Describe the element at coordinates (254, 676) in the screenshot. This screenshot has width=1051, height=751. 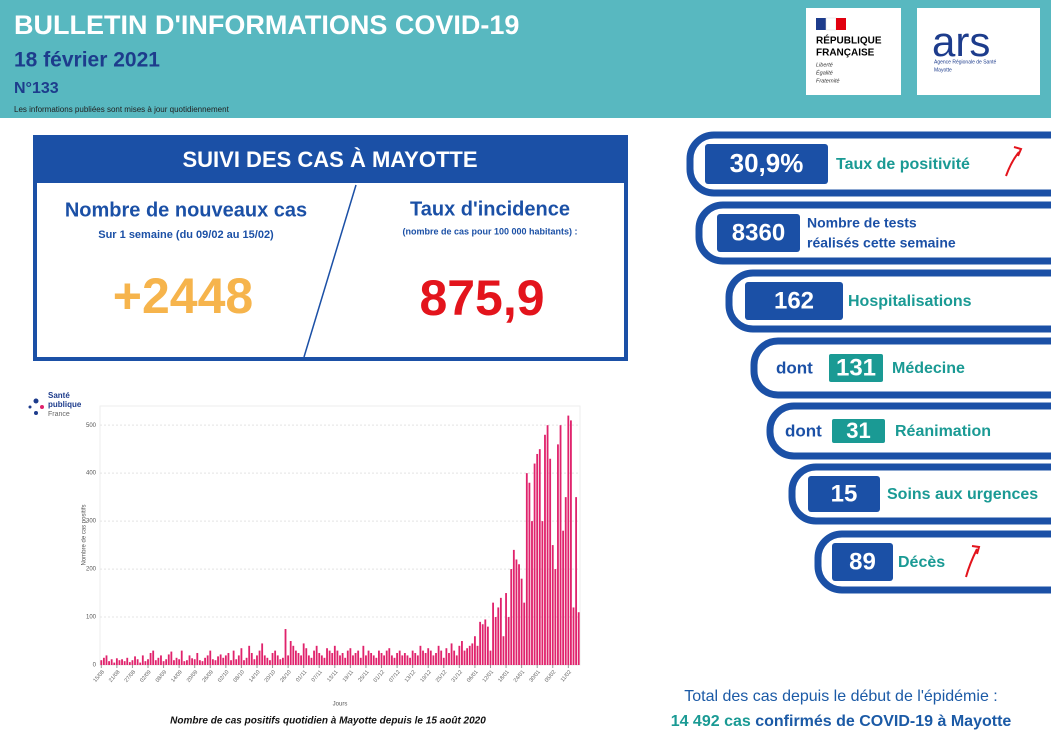
I see `x-tick-label: 14/10` at that location.